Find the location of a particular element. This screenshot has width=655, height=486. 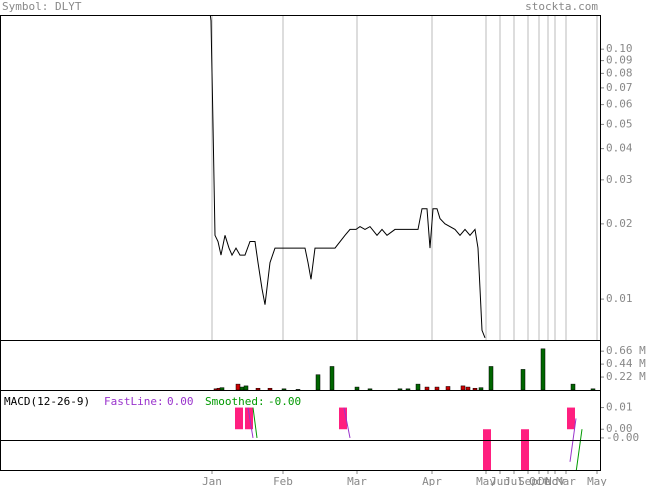

macd-title: MACD(12-26-9) is located at coordinates (47, 401).